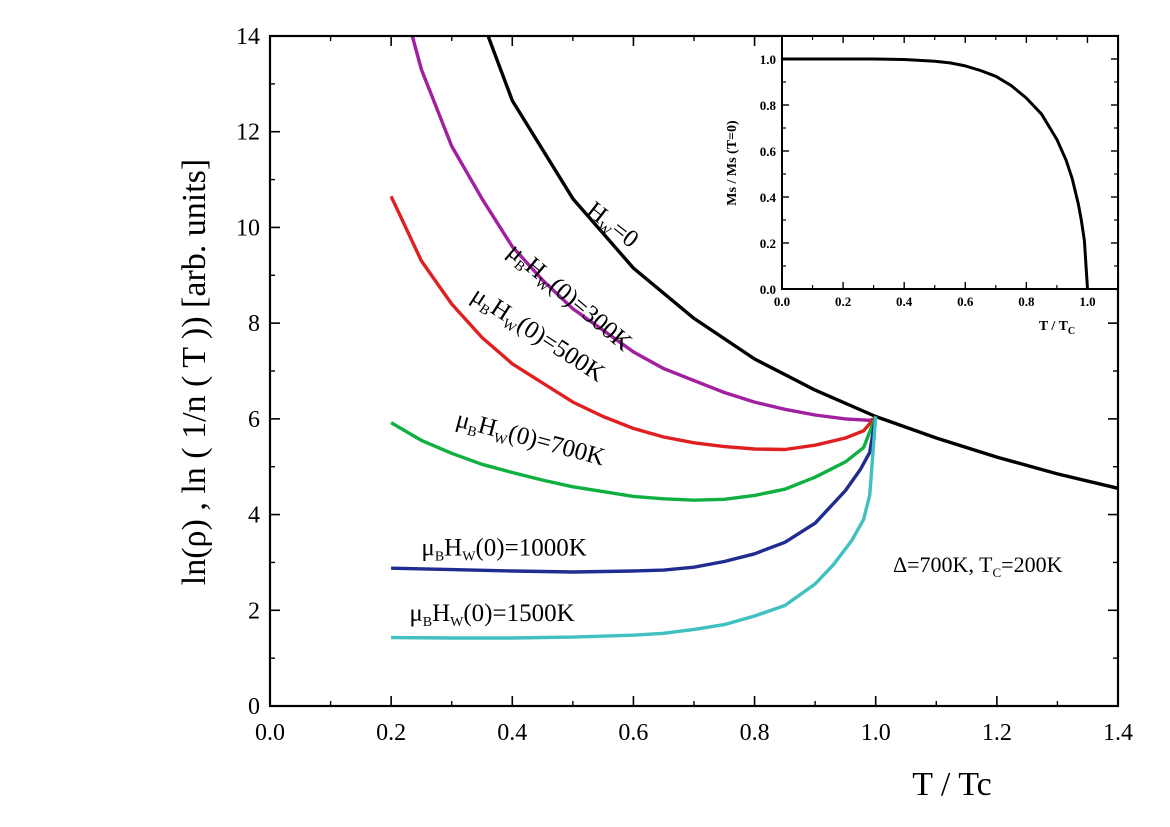 This screenshot has height=827, width=1170. I want to click on series-label-3: μBHW(0)=700K, so click(529, 440).